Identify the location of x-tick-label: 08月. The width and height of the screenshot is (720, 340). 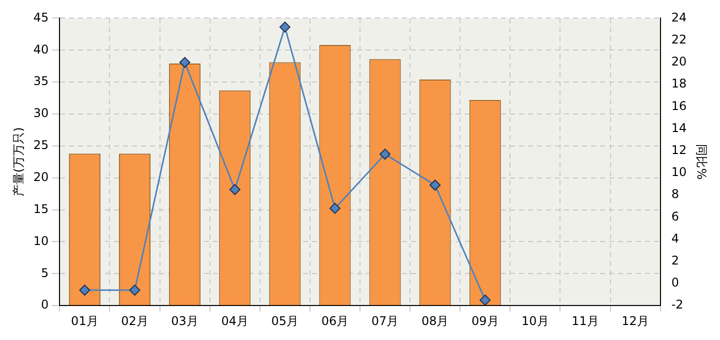
(435, 321).